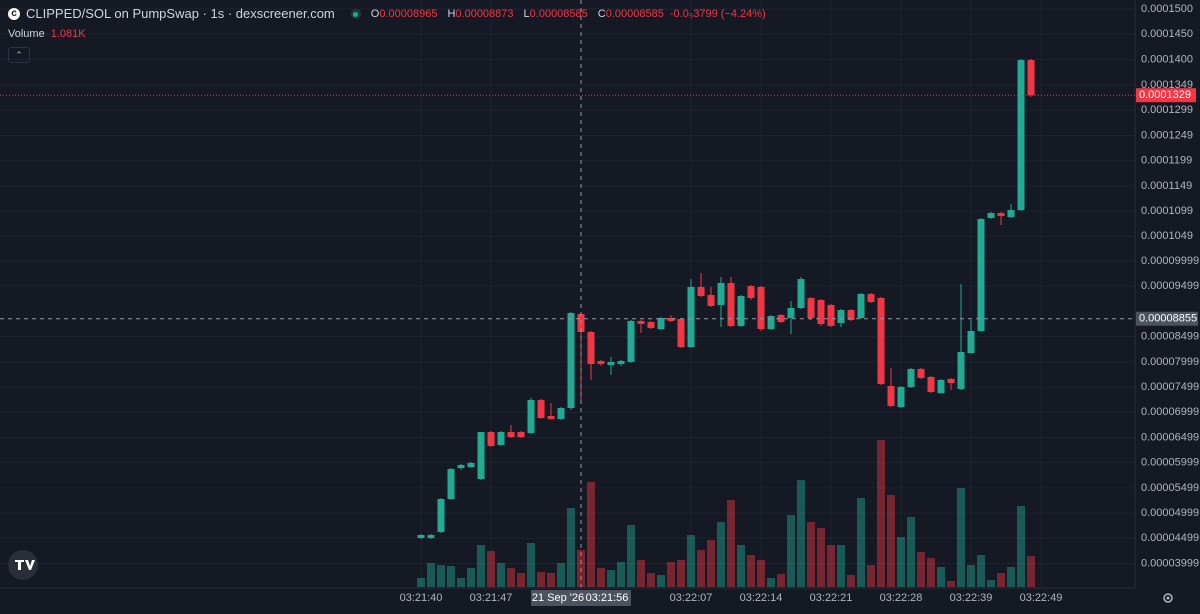 Image resolution: width=1200 pixels, height=614 pixels. I want to click on y-tick-label: 0.00006999, so click(1170, 412).